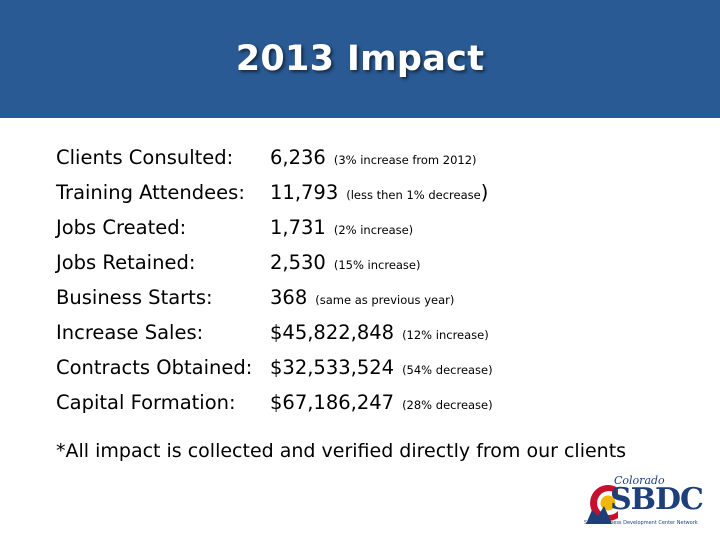 This screenshot has height=540, width=720. What do you see at coordinates (298, 157) in the screenshot?
I see `stat-value: 6,236` at bounding box center [298, 157].